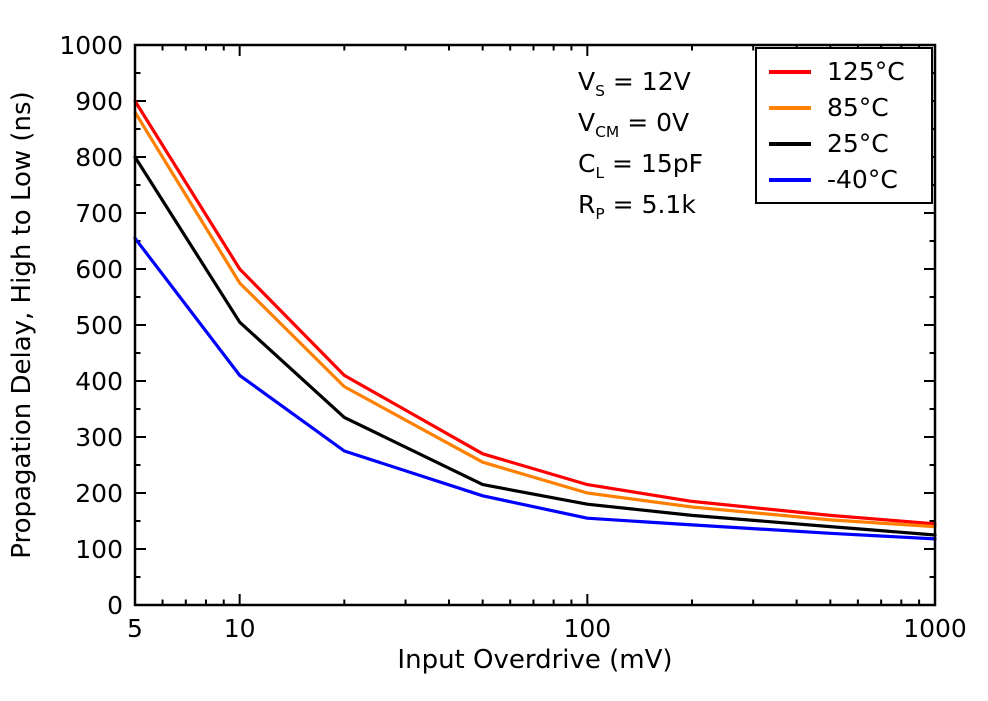 Image resolution: width=988 pixels, height=701 pixels. I want to click on y-tick-label: 300, so click(99, 437).